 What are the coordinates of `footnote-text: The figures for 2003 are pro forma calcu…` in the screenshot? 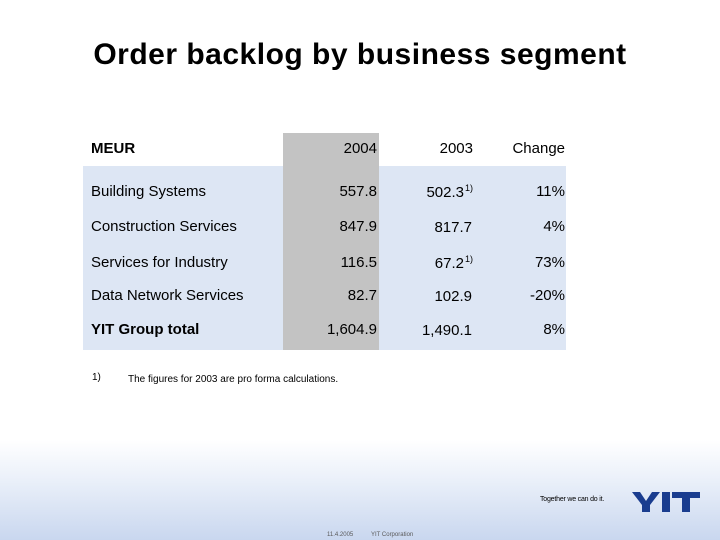 It's located at (233, 379).